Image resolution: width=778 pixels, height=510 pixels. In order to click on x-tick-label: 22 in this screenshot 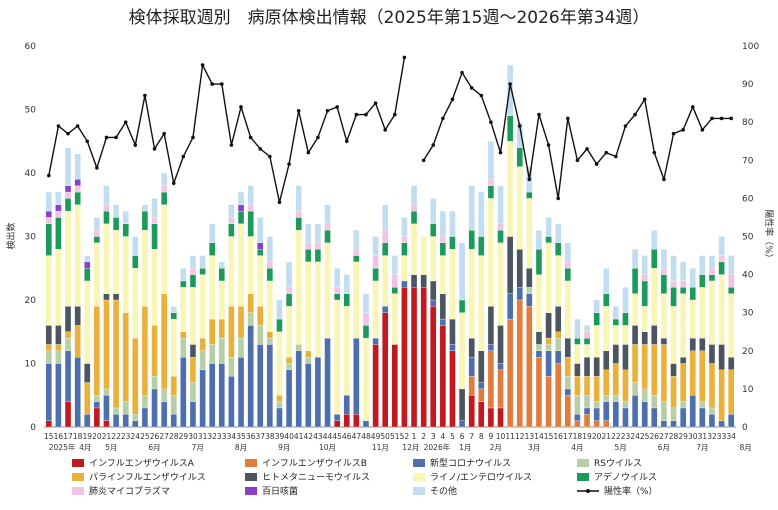, I will do `click(116, 436)`.